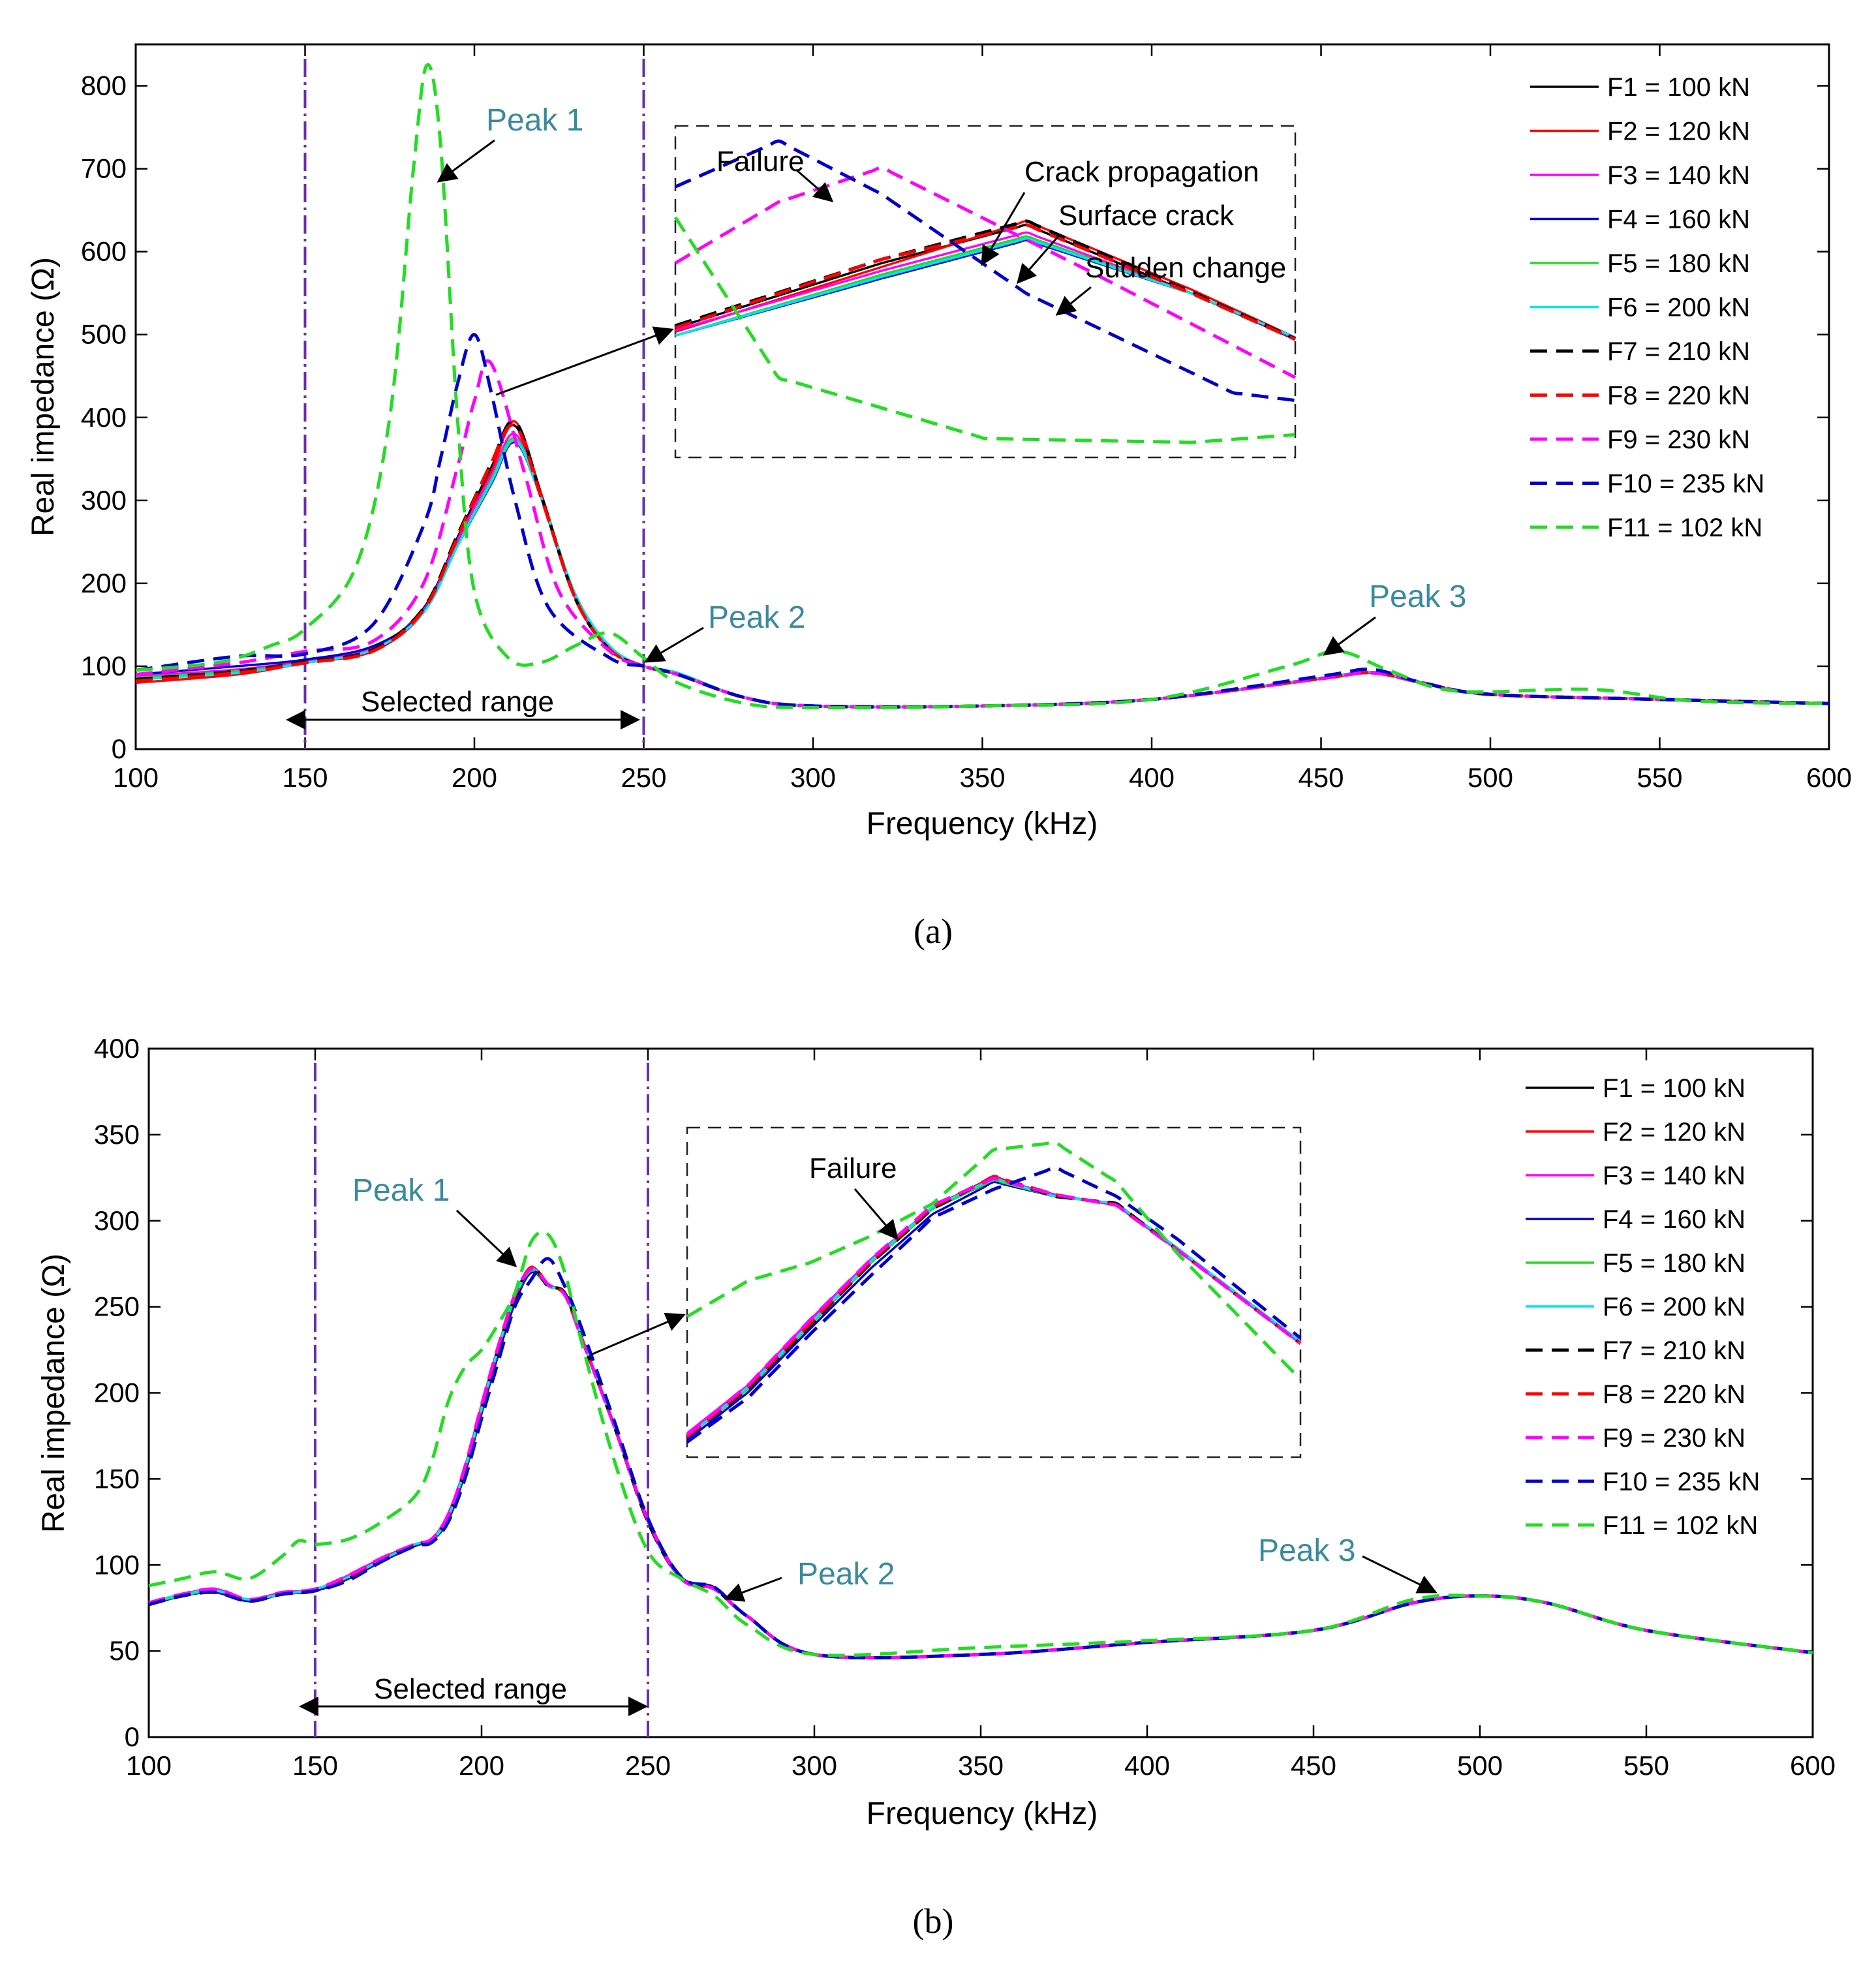 This screenshot has width=1876, height=1972. I want to click on x-axis-label-a: Frequency (kHz), so click(982, 824).